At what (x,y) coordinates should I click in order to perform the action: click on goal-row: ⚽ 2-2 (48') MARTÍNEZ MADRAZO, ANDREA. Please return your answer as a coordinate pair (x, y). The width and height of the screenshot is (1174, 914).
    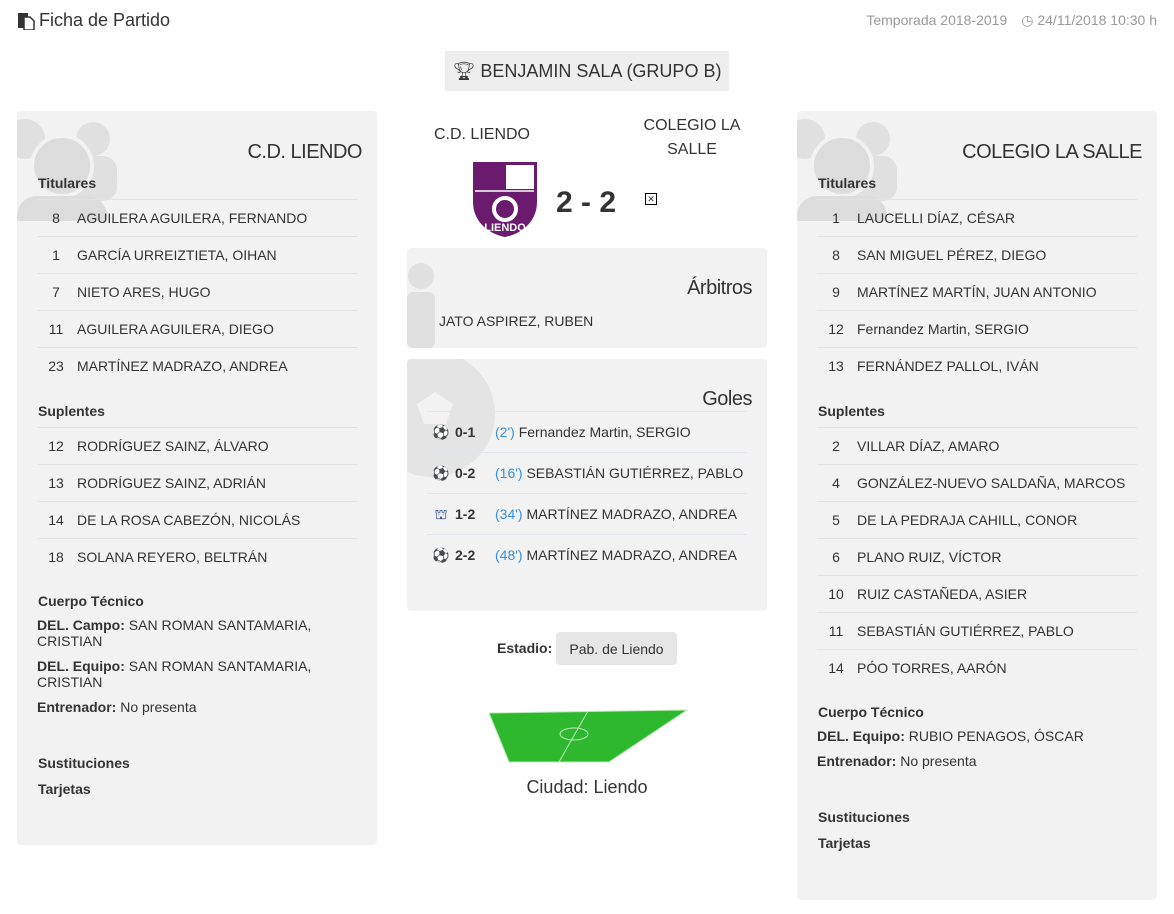
    Looking at the image, I should click on (587, 554).